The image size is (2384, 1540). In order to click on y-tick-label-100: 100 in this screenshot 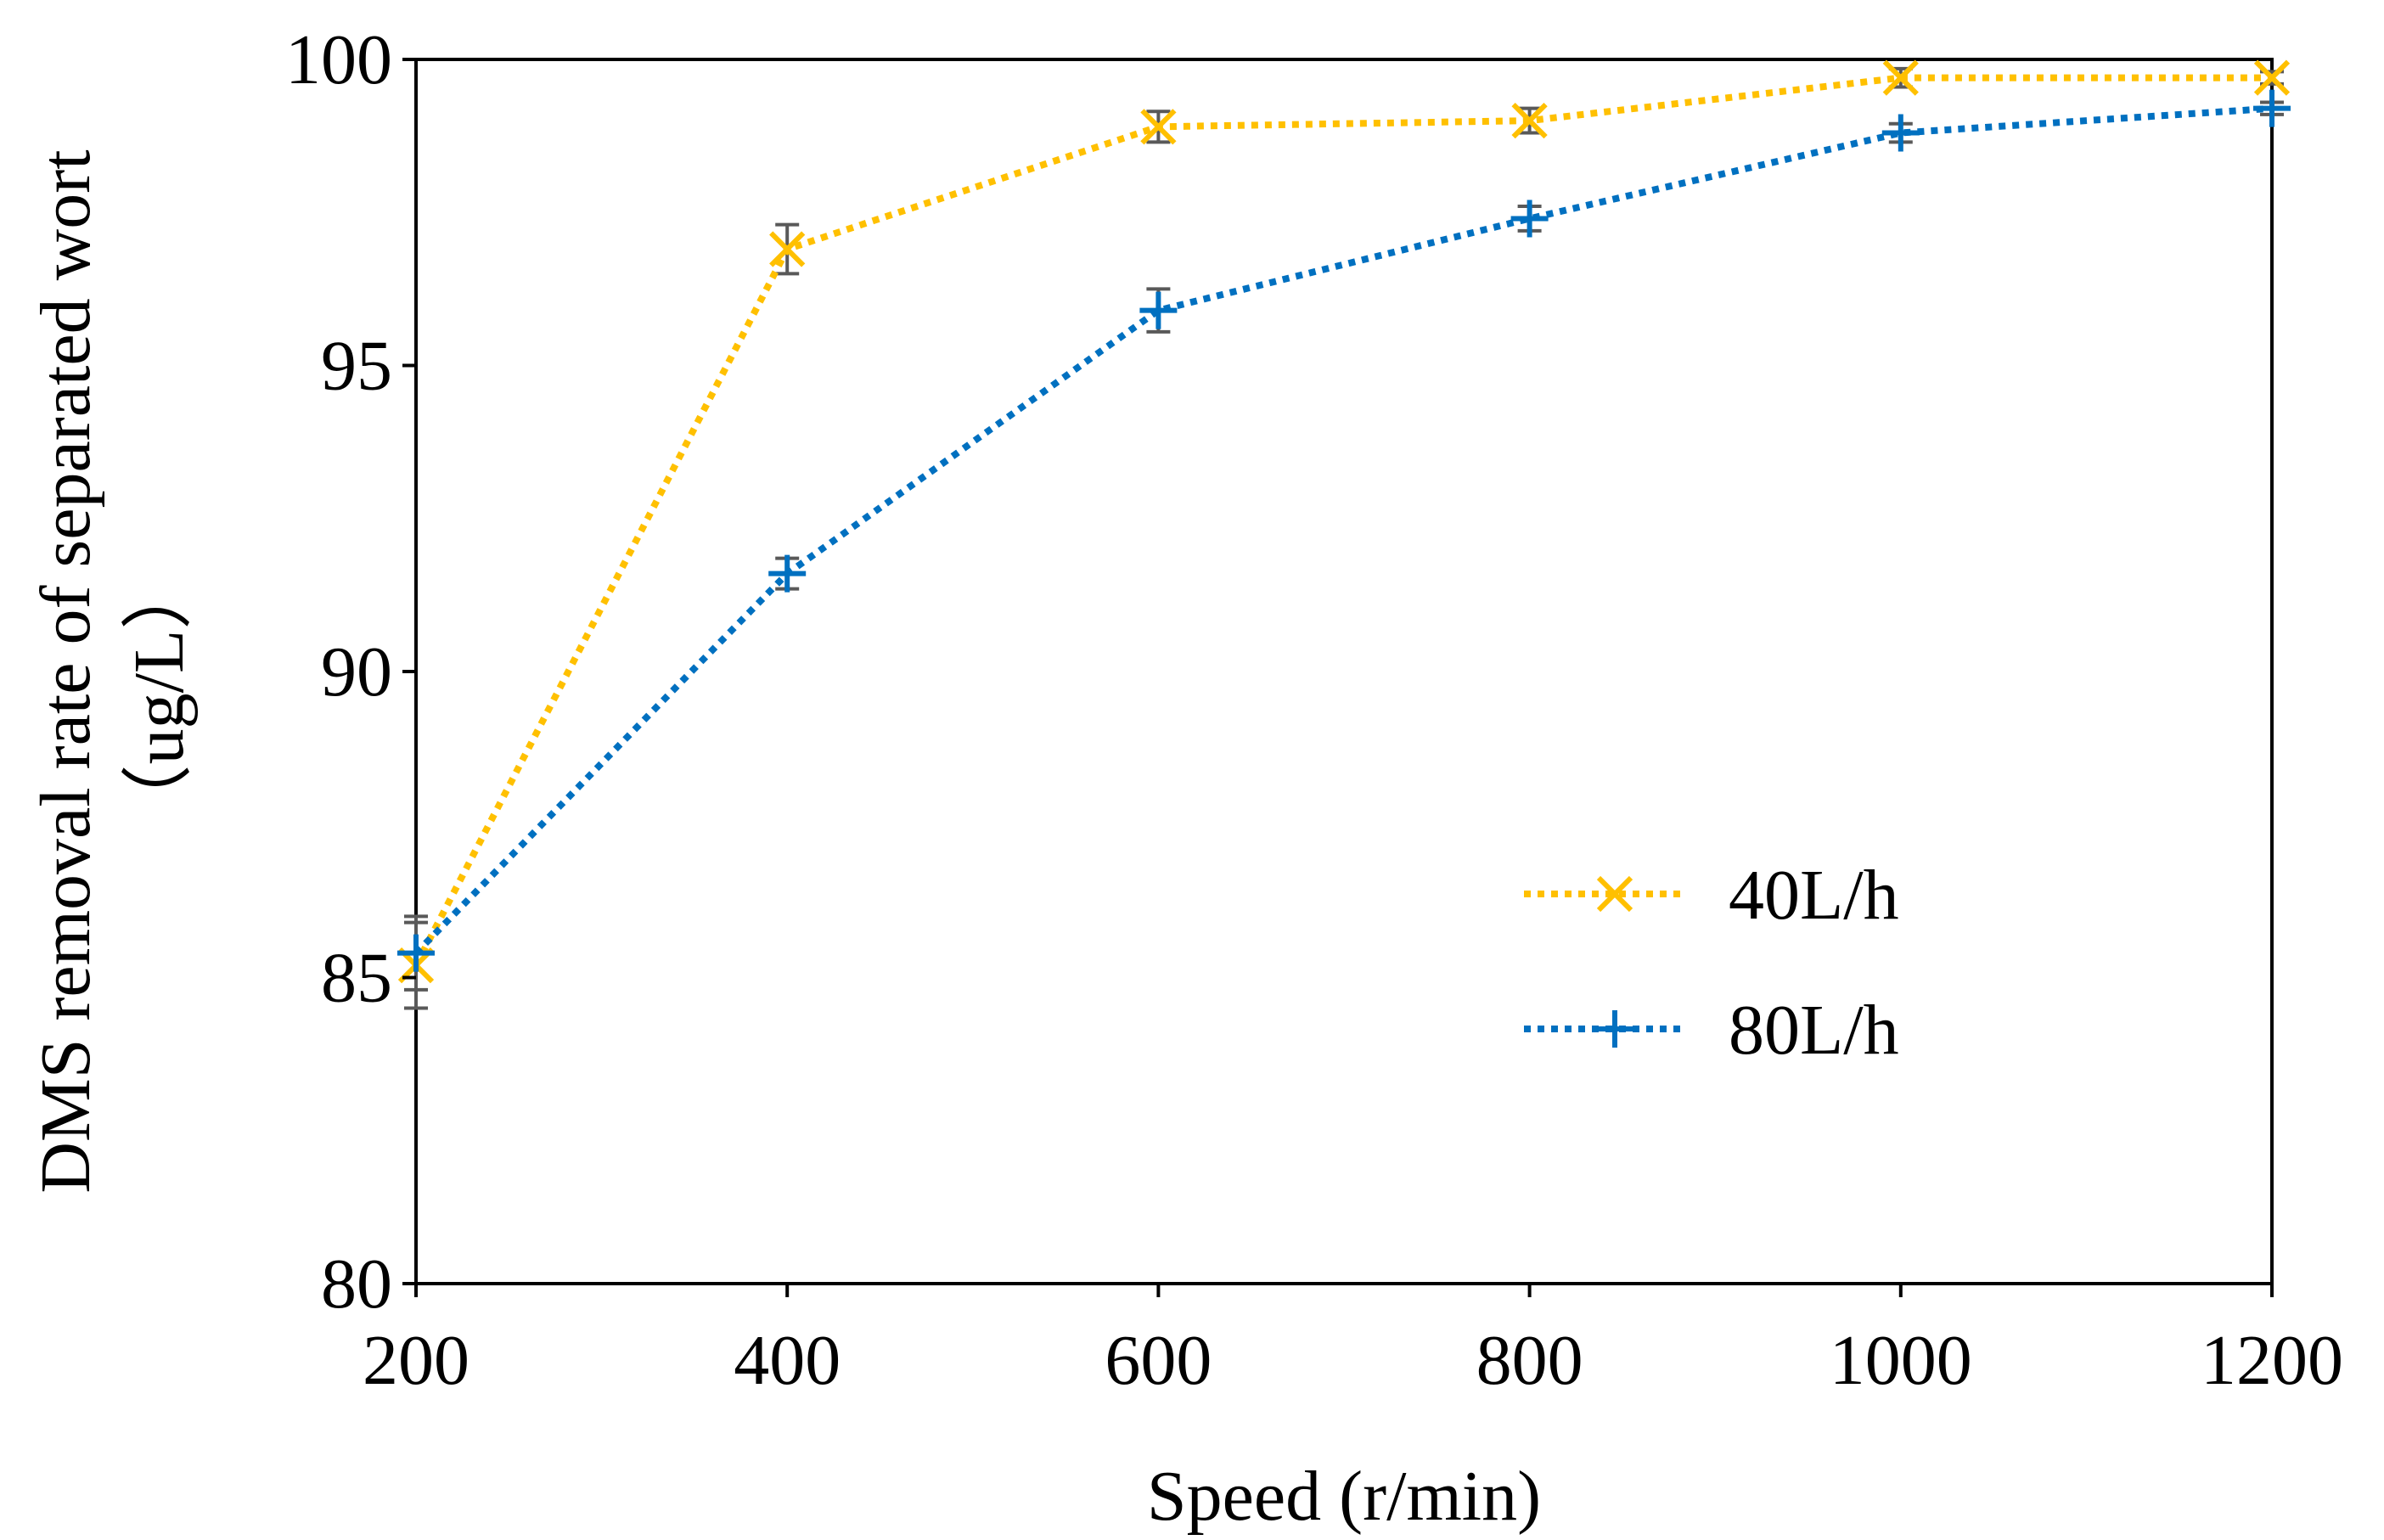, I will do `click(339, 59)`.